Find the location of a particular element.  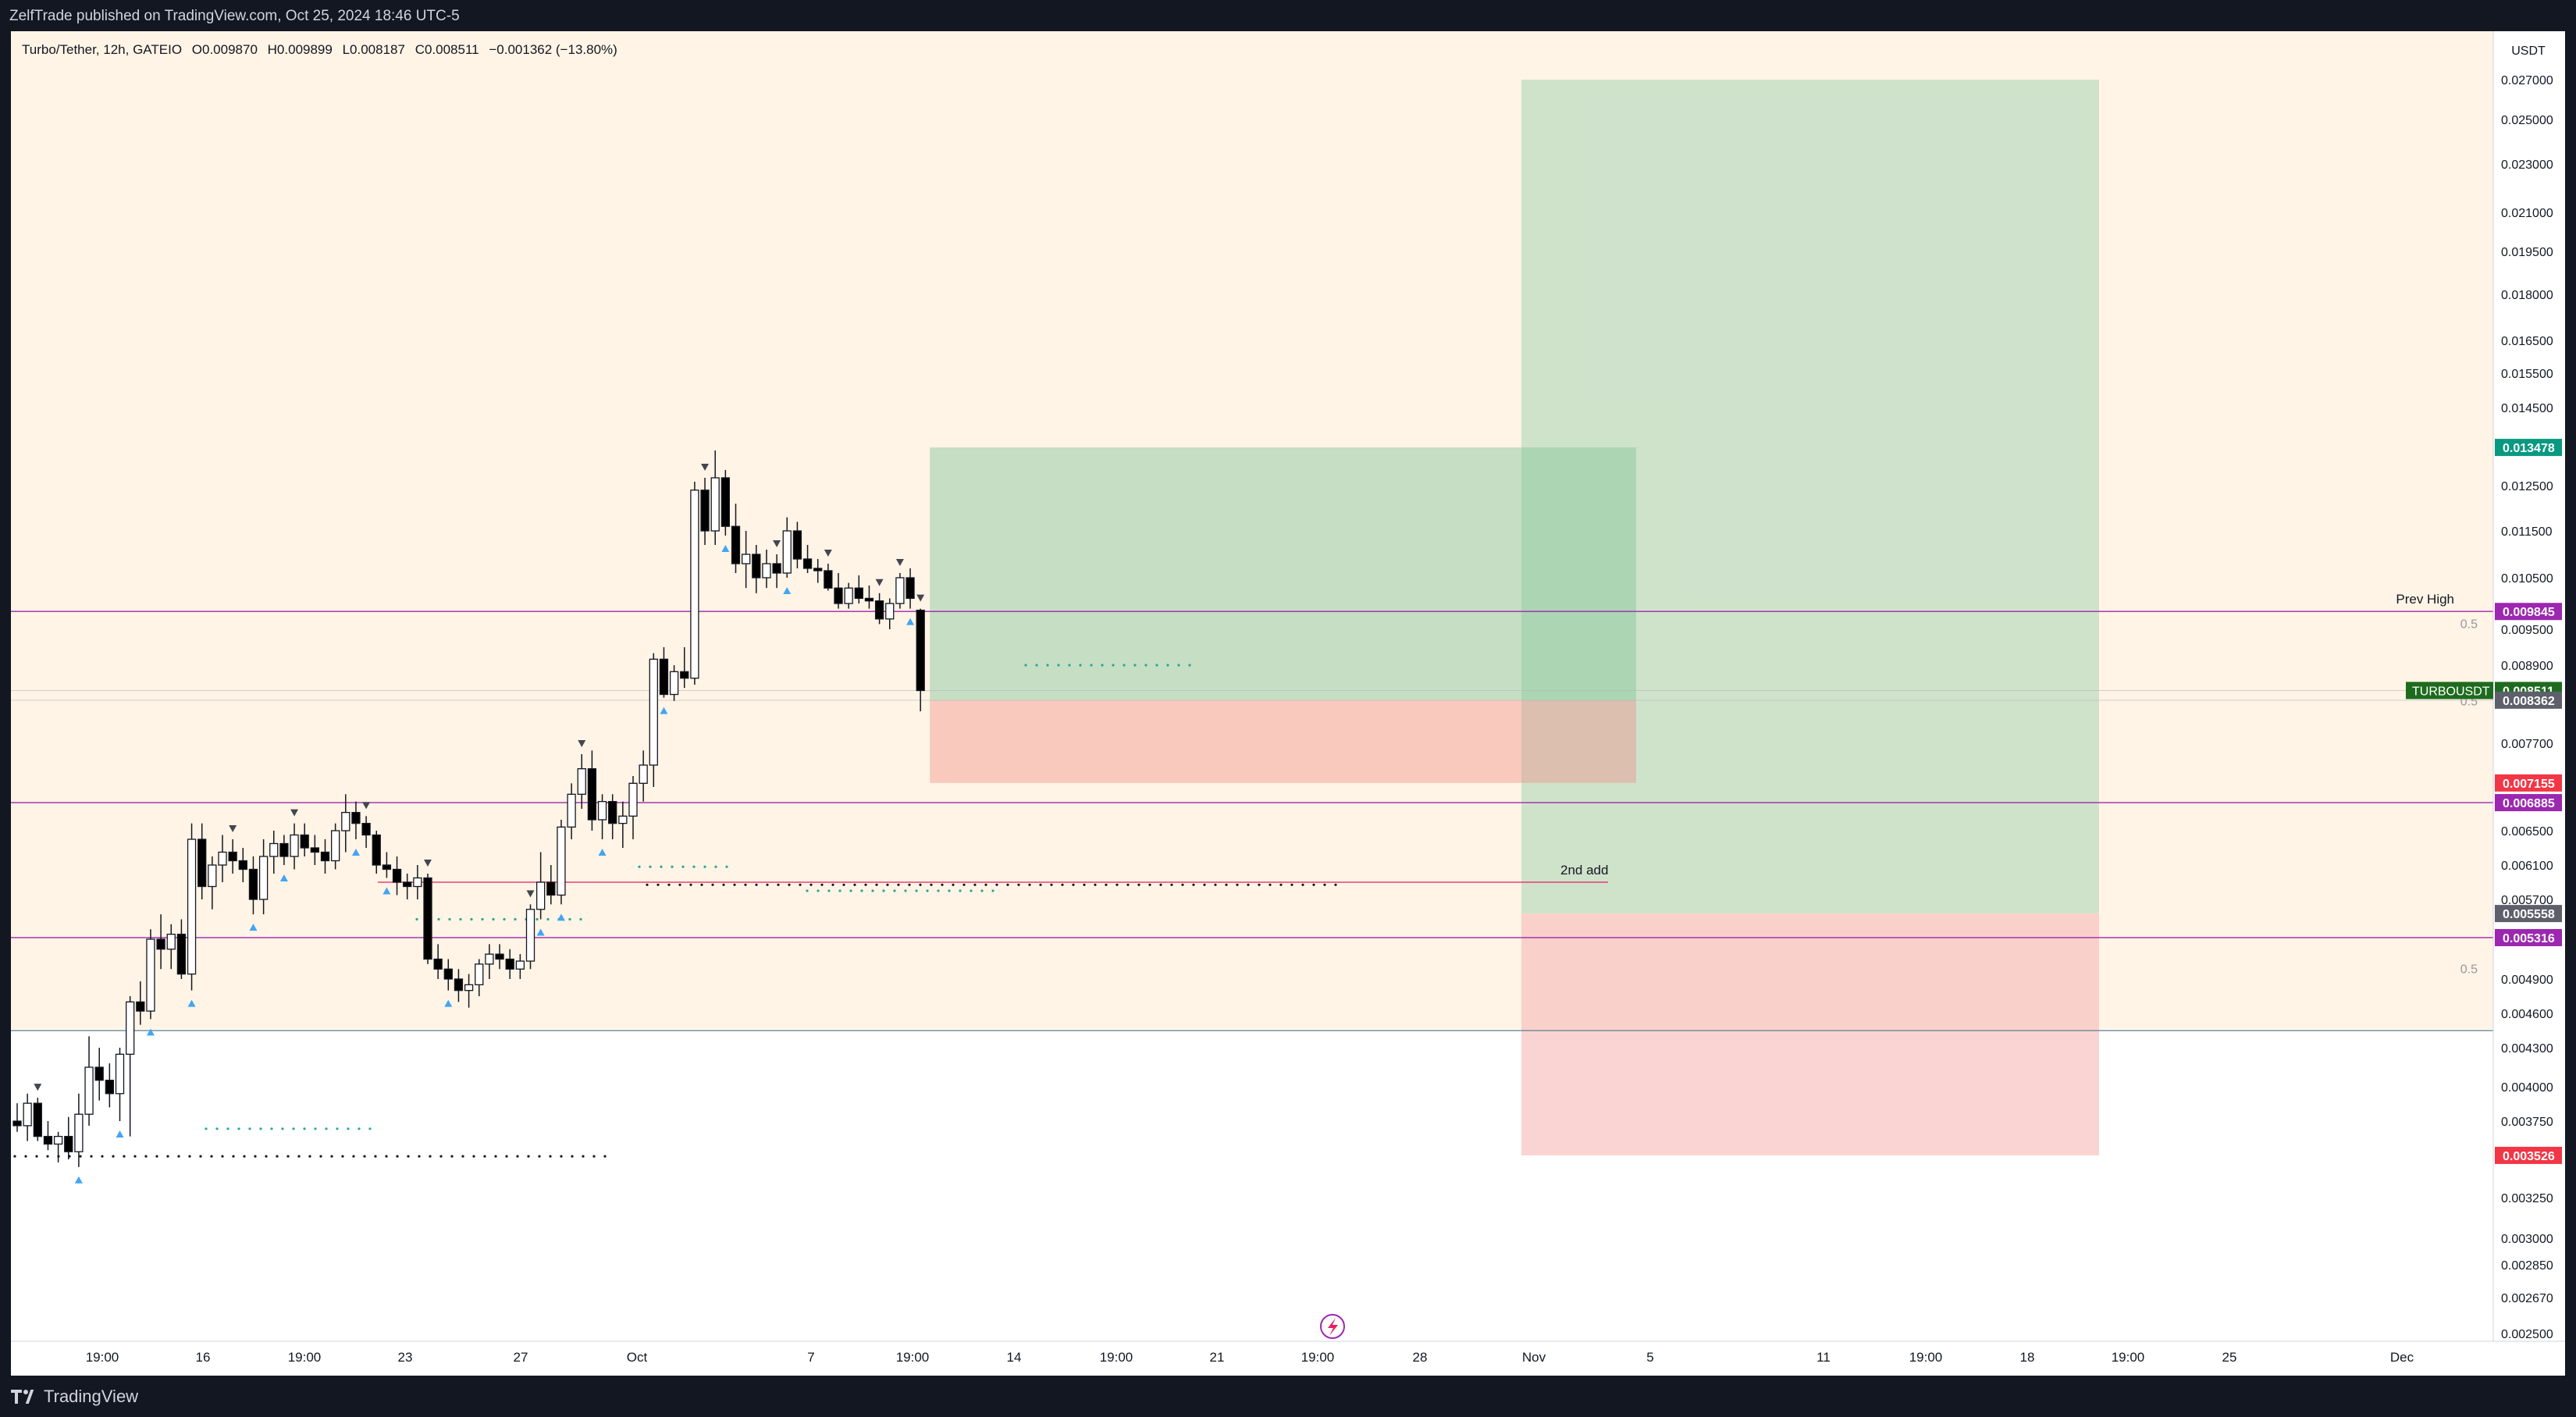

price-tag-symbol: TURBOUSDT is located at coordinates (2451, 691).